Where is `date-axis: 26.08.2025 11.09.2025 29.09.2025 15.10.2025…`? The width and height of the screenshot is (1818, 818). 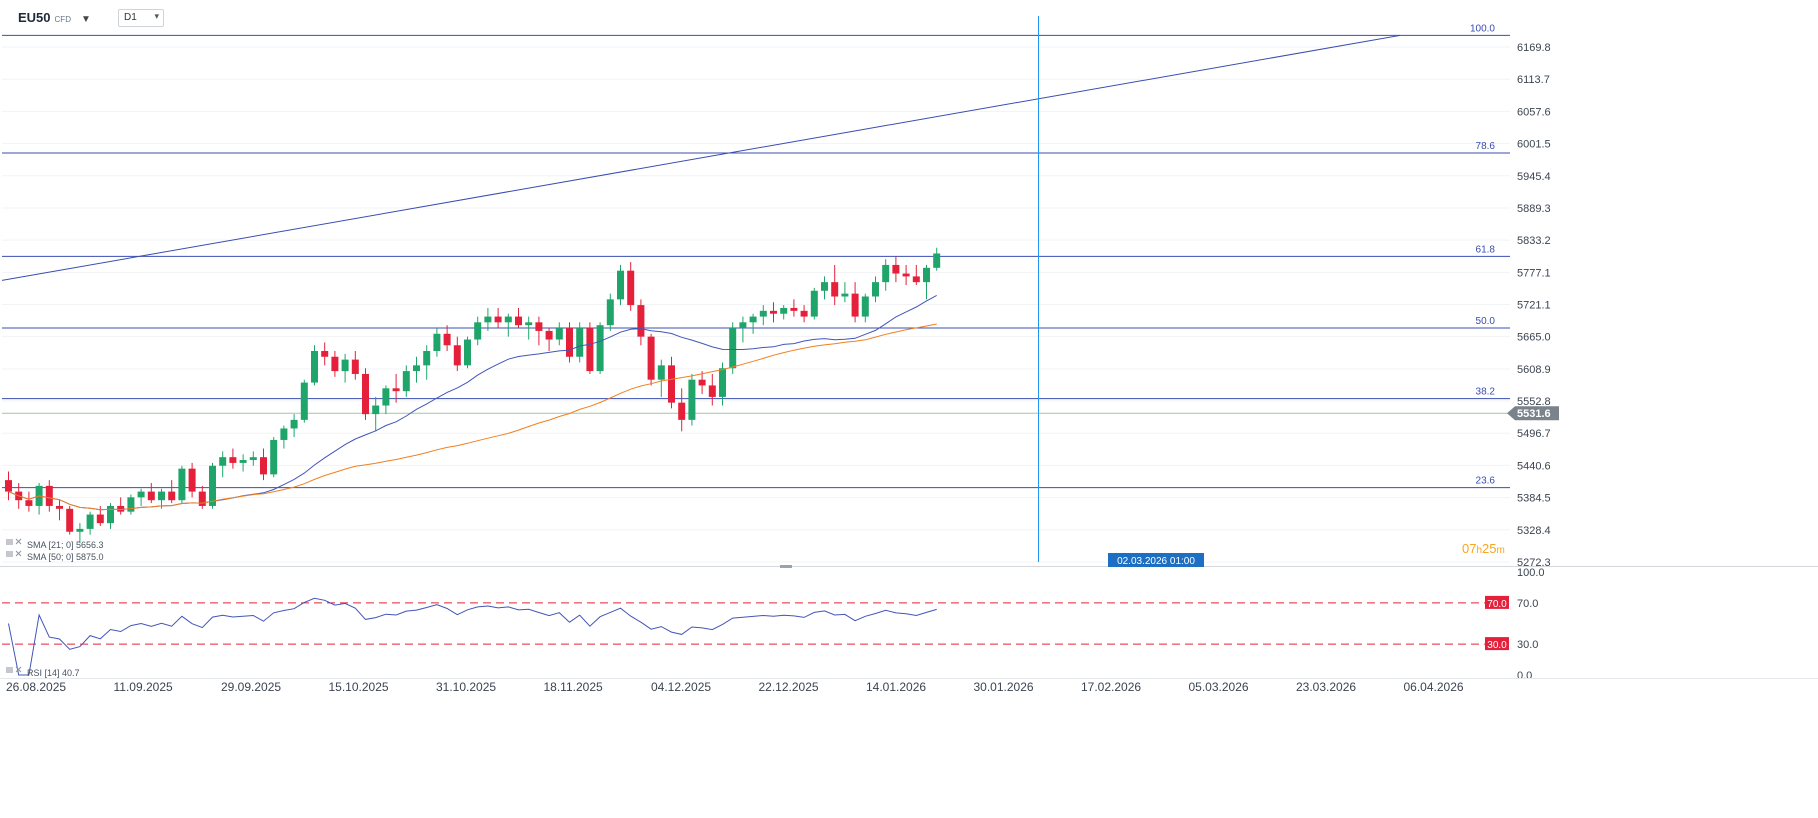 date-axis: 26.08.2025 11.09.2025 29.09.2025 15.10.2025… is located at coordinates (735, 687).